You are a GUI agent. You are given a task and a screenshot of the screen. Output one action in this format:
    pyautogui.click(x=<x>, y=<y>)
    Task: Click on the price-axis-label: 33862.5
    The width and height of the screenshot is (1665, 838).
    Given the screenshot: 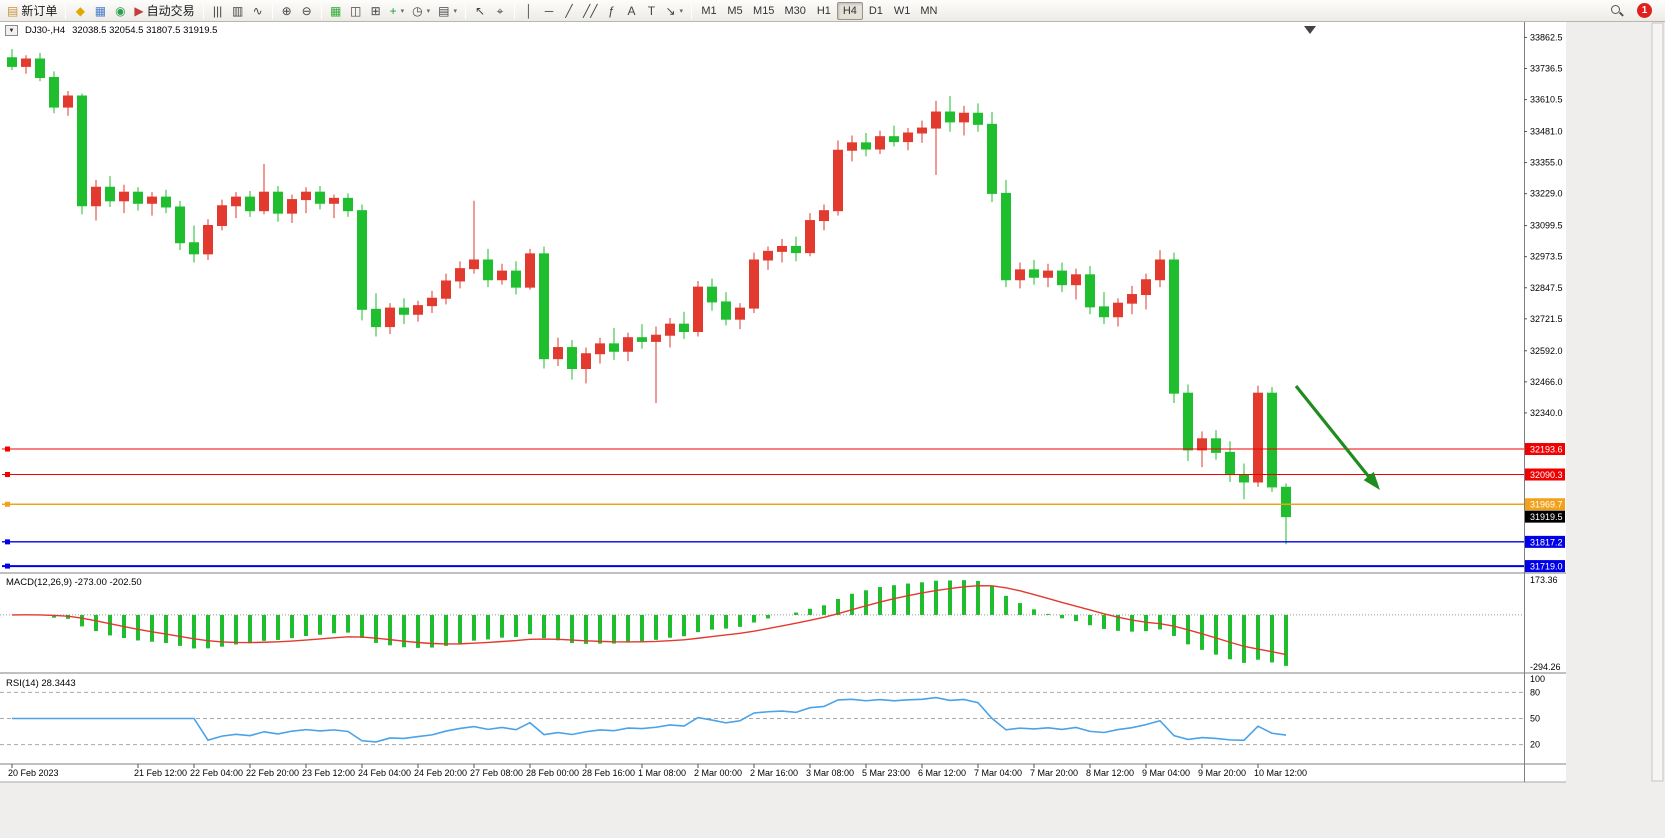 What is the action you would take?
    pyautogui.click(x=1546, y=37)
    